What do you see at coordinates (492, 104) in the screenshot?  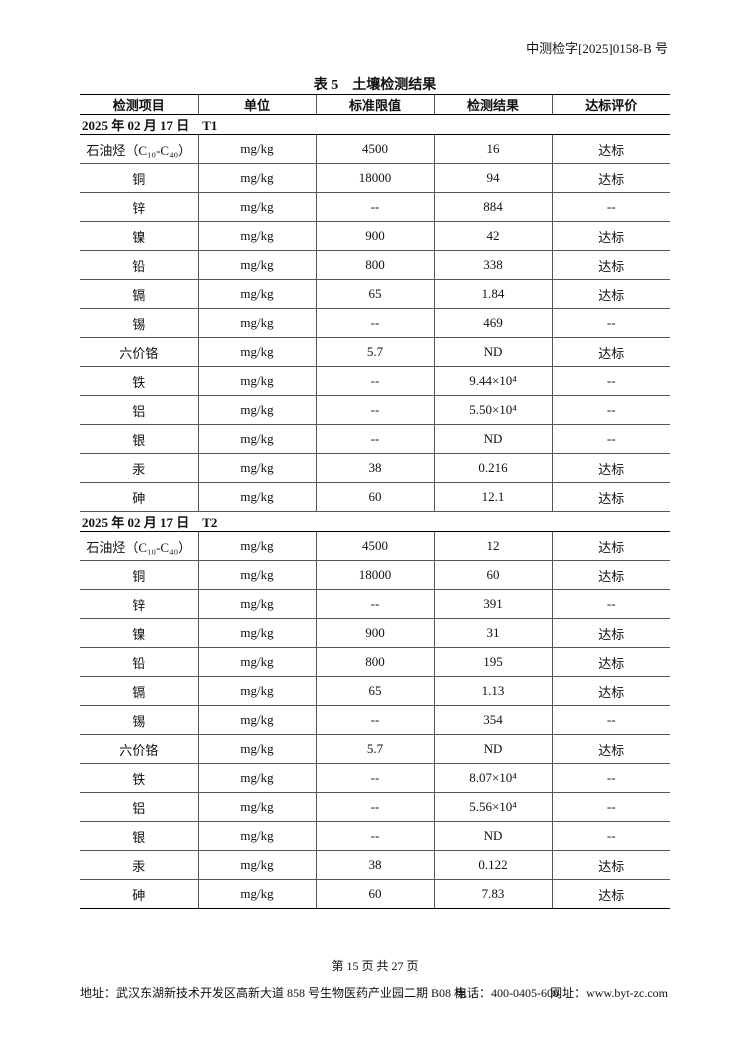 I see `column-header: 检测结果` at bounding box center [492, 104].